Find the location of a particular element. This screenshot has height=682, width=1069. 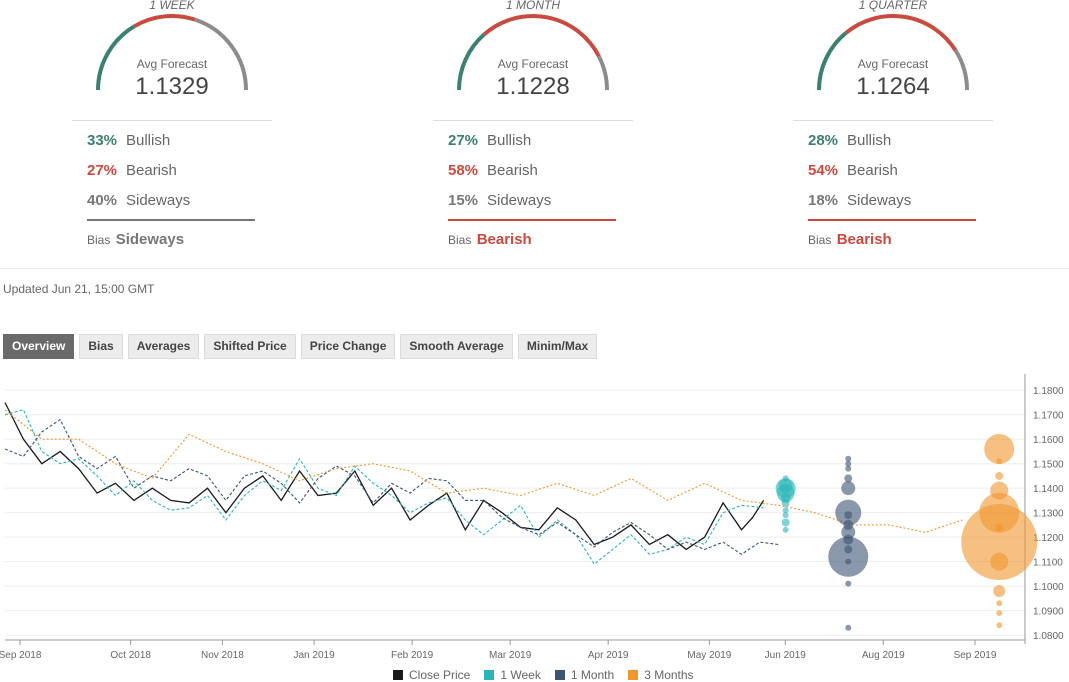

x-tick-label: Mar 2019 is located at coordinates (510, 655).